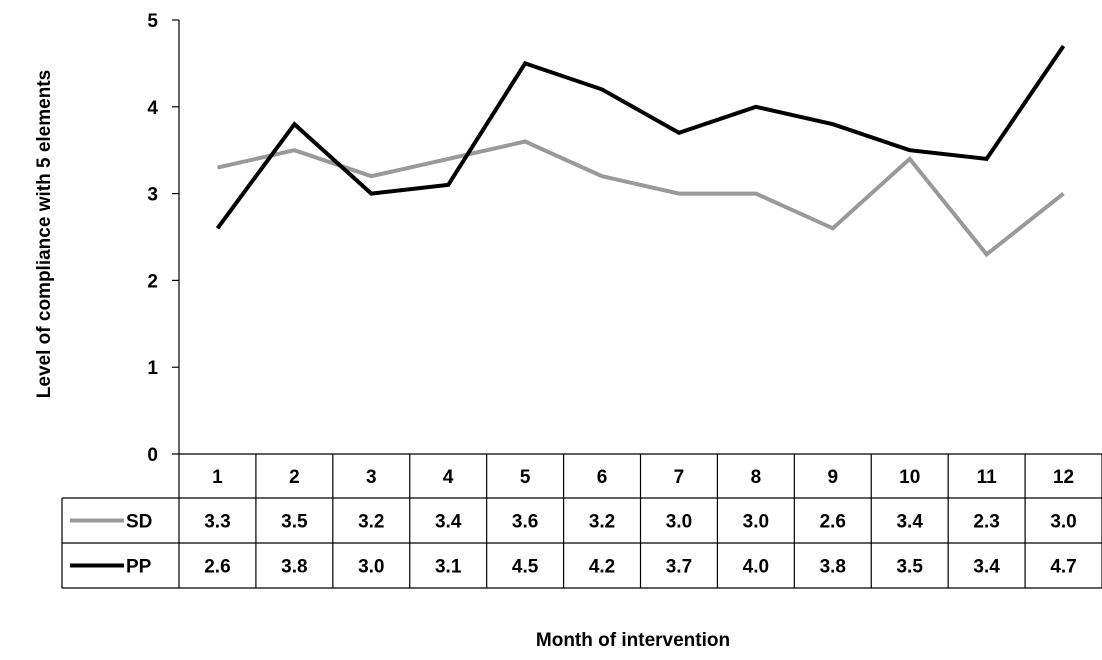 The width and height of the screenshot is (1102, 660). Describe the element at coordinates (152, 455) in the screenshot. I see `y-tick-label: 0` at that location.